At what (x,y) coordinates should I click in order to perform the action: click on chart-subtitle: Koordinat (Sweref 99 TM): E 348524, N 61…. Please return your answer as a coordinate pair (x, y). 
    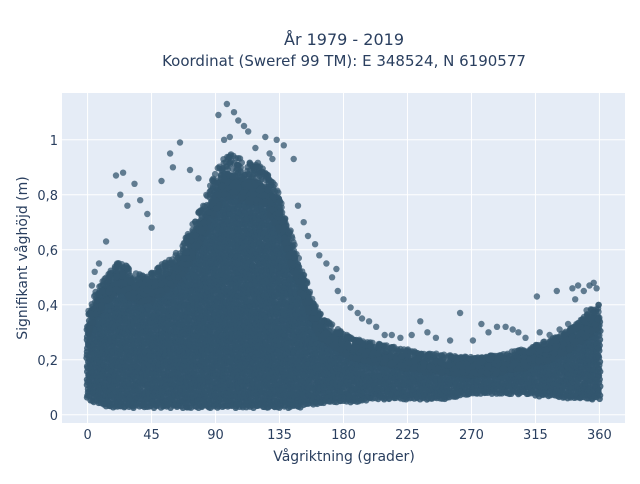
    Looking at the image, I should click on (344, 61).